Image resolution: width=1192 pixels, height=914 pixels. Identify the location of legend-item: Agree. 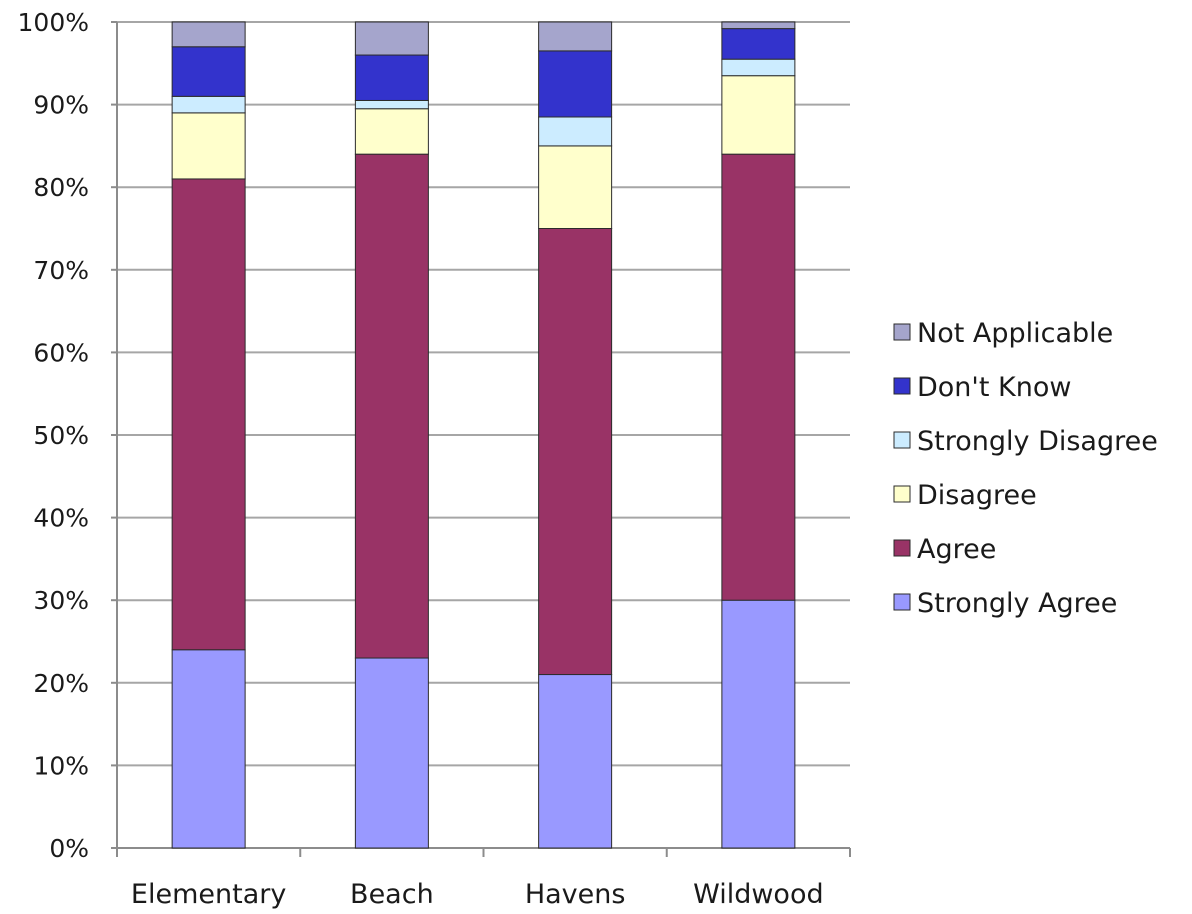
(944, 549).